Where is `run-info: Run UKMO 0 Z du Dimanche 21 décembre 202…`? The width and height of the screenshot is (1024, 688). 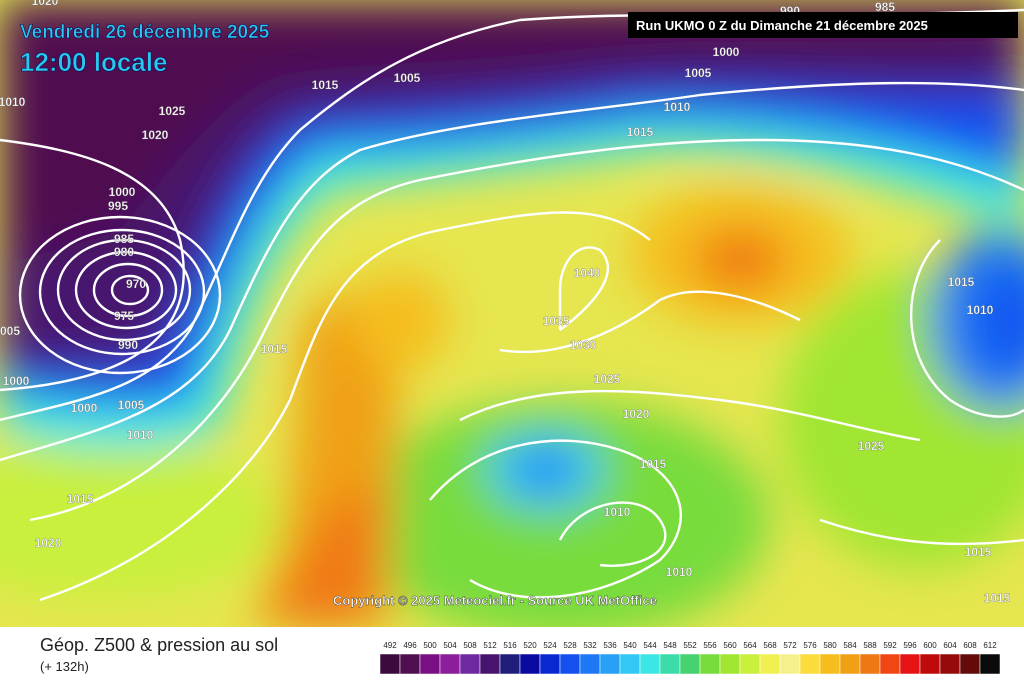 run-info: Run UKMO 0 Z du Dimanche 21 décembre 202… is located at coordinates (782, 25).